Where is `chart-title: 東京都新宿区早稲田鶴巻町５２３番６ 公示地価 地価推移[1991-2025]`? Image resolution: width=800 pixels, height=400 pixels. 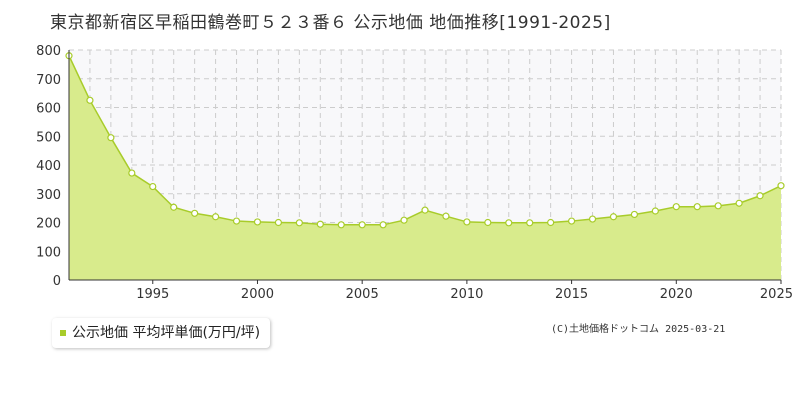 chart-title: 東京都新宿区早稲田鶴巻町５２３番６ 公示地価 地価推移[1991-2025] is located at coordinates (330, 23).